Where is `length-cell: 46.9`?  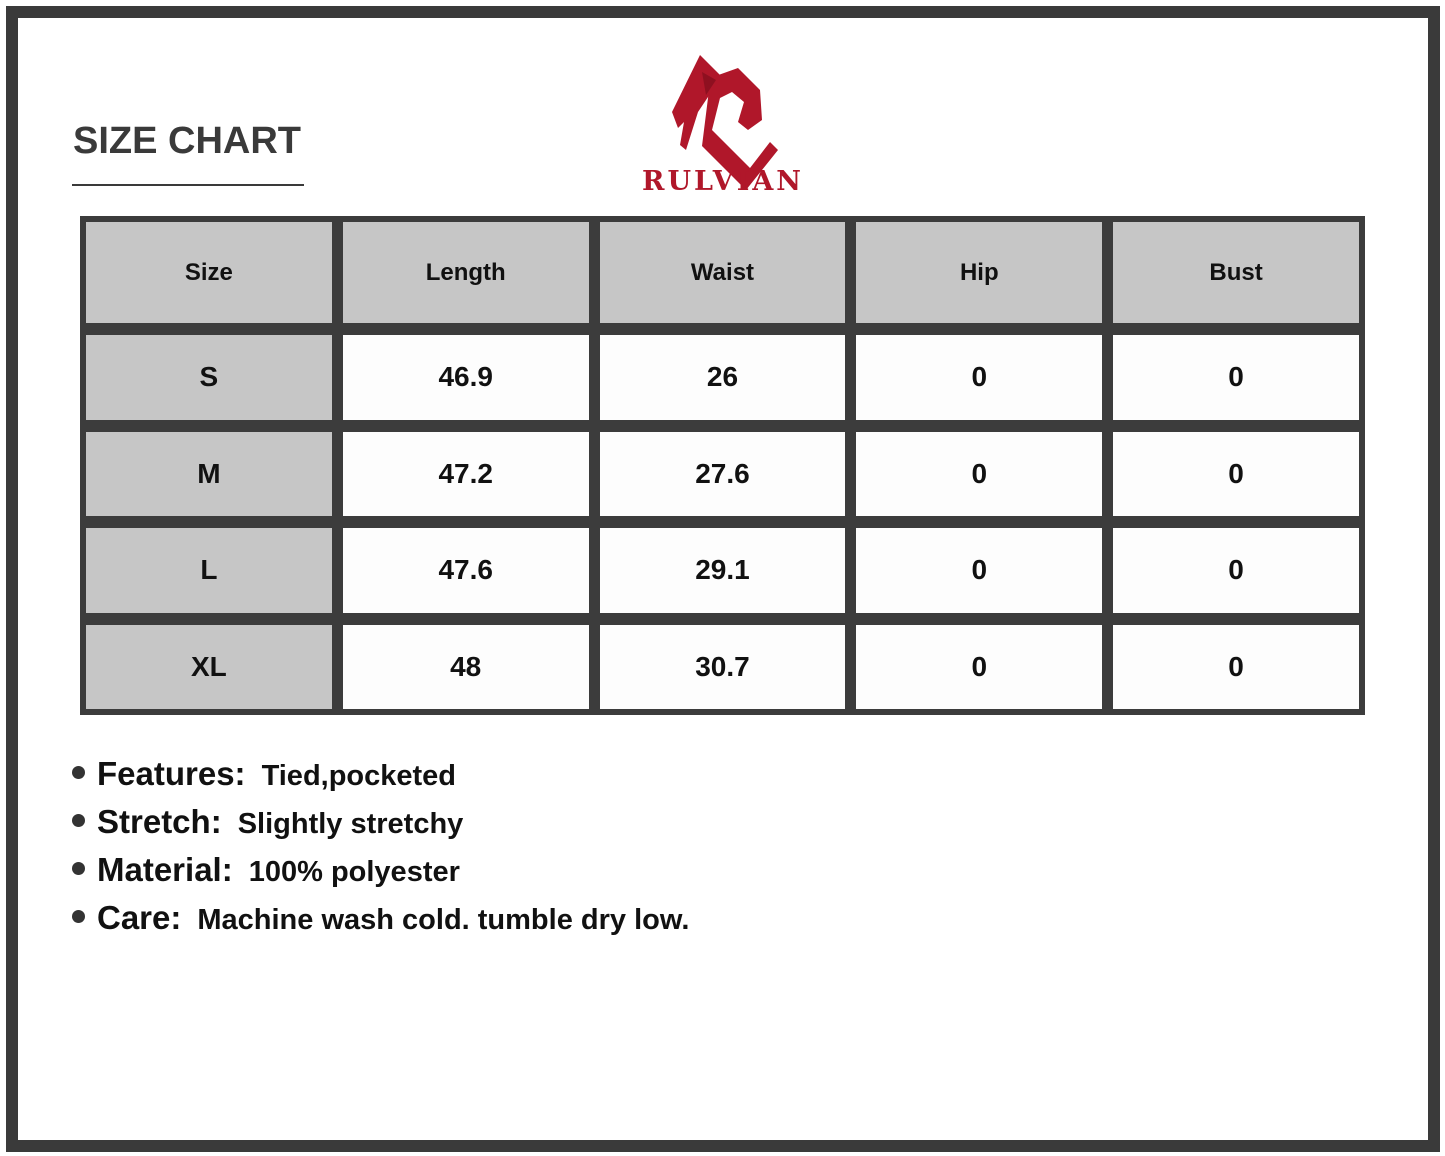
length-cell: 46.9 is located at coordinates (465, 377).